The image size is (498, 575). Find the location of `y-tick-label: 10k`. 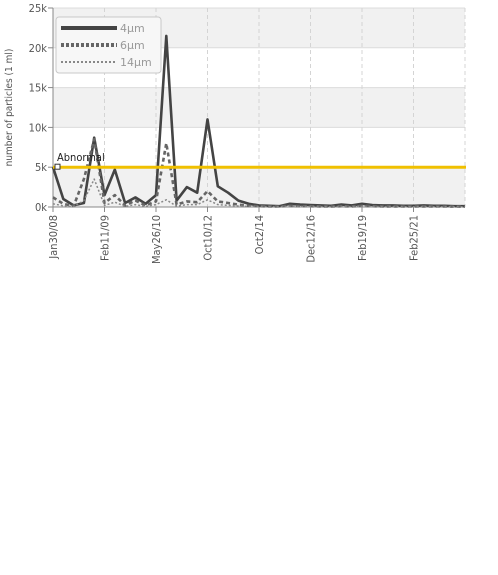

y-tick-label: 10k is located at coordinates (38, 127).